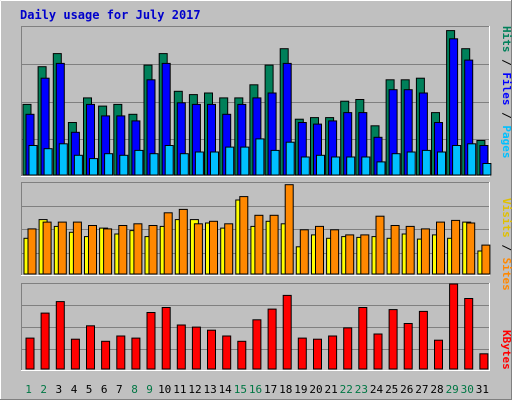 This screenshot has height=400, width=512. I want to click on day-label-24: 24, so click(377, 389).